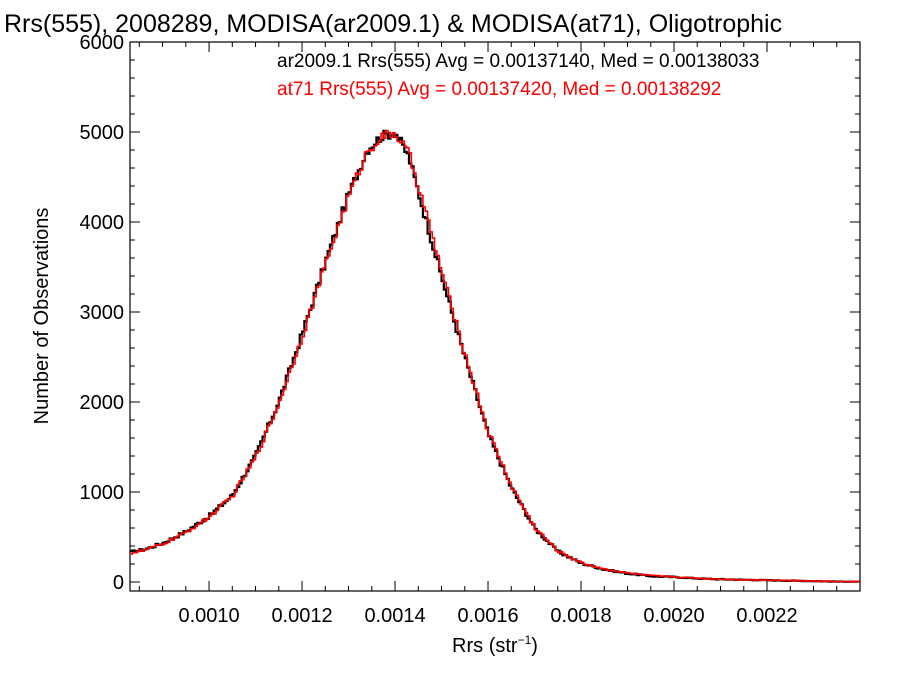 This screenshot has width=900, height=675. I want to click on x-axis-label-suffix: ), so click(534, 646).